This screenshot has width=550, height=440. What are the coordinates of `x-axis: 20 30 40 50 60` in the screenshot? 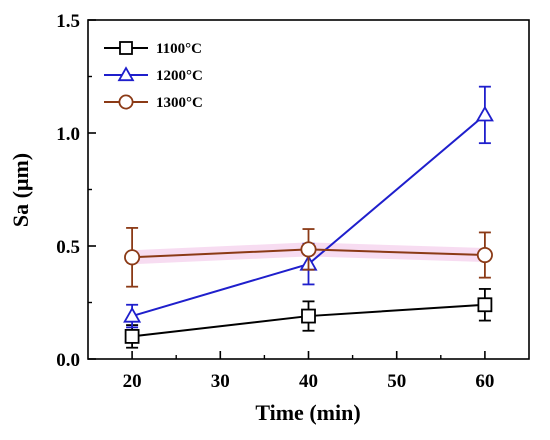 It's located at (308, 371).